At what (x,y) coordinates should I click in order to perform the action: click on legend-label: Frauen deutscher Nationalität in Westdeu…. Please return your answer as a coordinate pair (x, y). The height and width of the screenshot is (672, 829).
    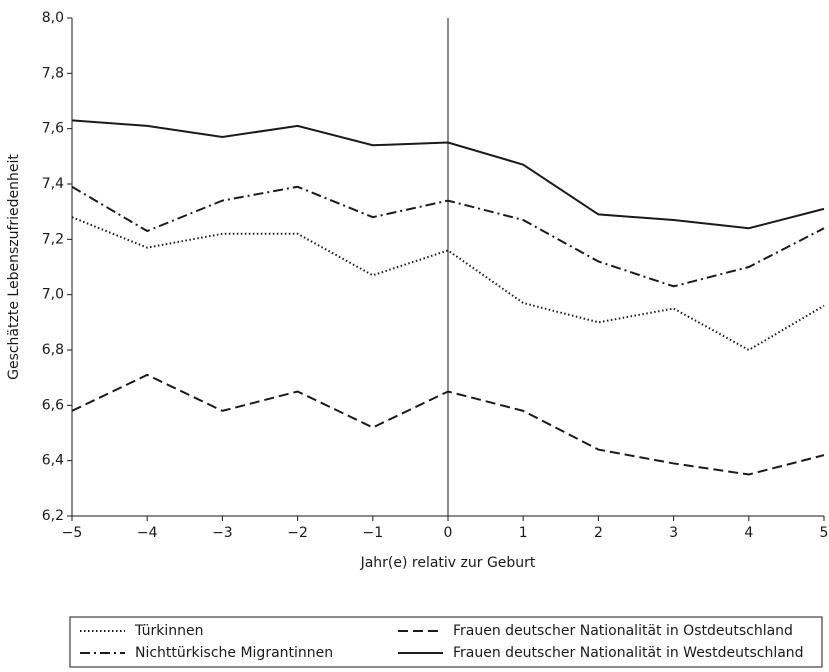
    Looking at the image, I should click on (628, 653).